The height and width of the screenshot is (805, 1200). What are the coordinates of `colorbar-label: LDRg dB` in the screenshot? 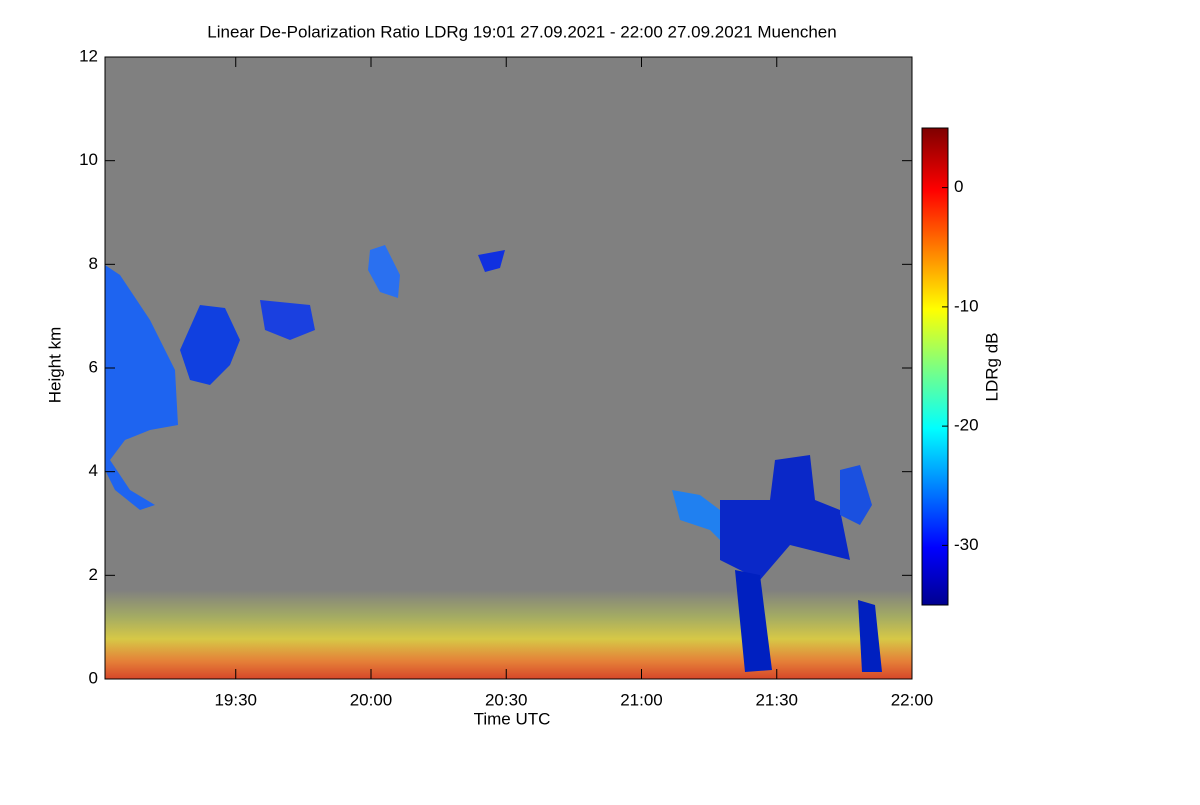 It's located at (991, 367).